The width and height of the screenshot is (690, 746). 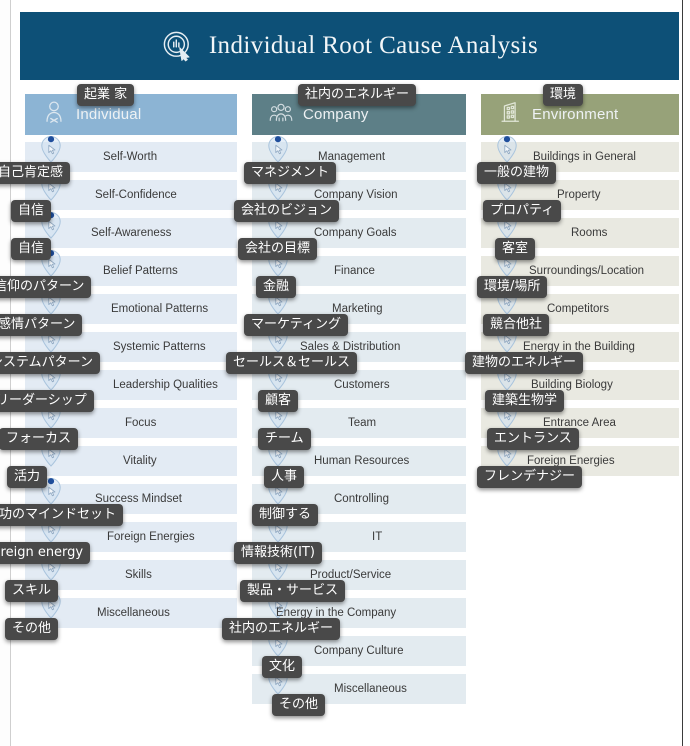 What do you see at coordinates (45, 553) in the screenshot?
I see `analysis-row-tooltip: foreign energy` at bounding box center [45, 553].